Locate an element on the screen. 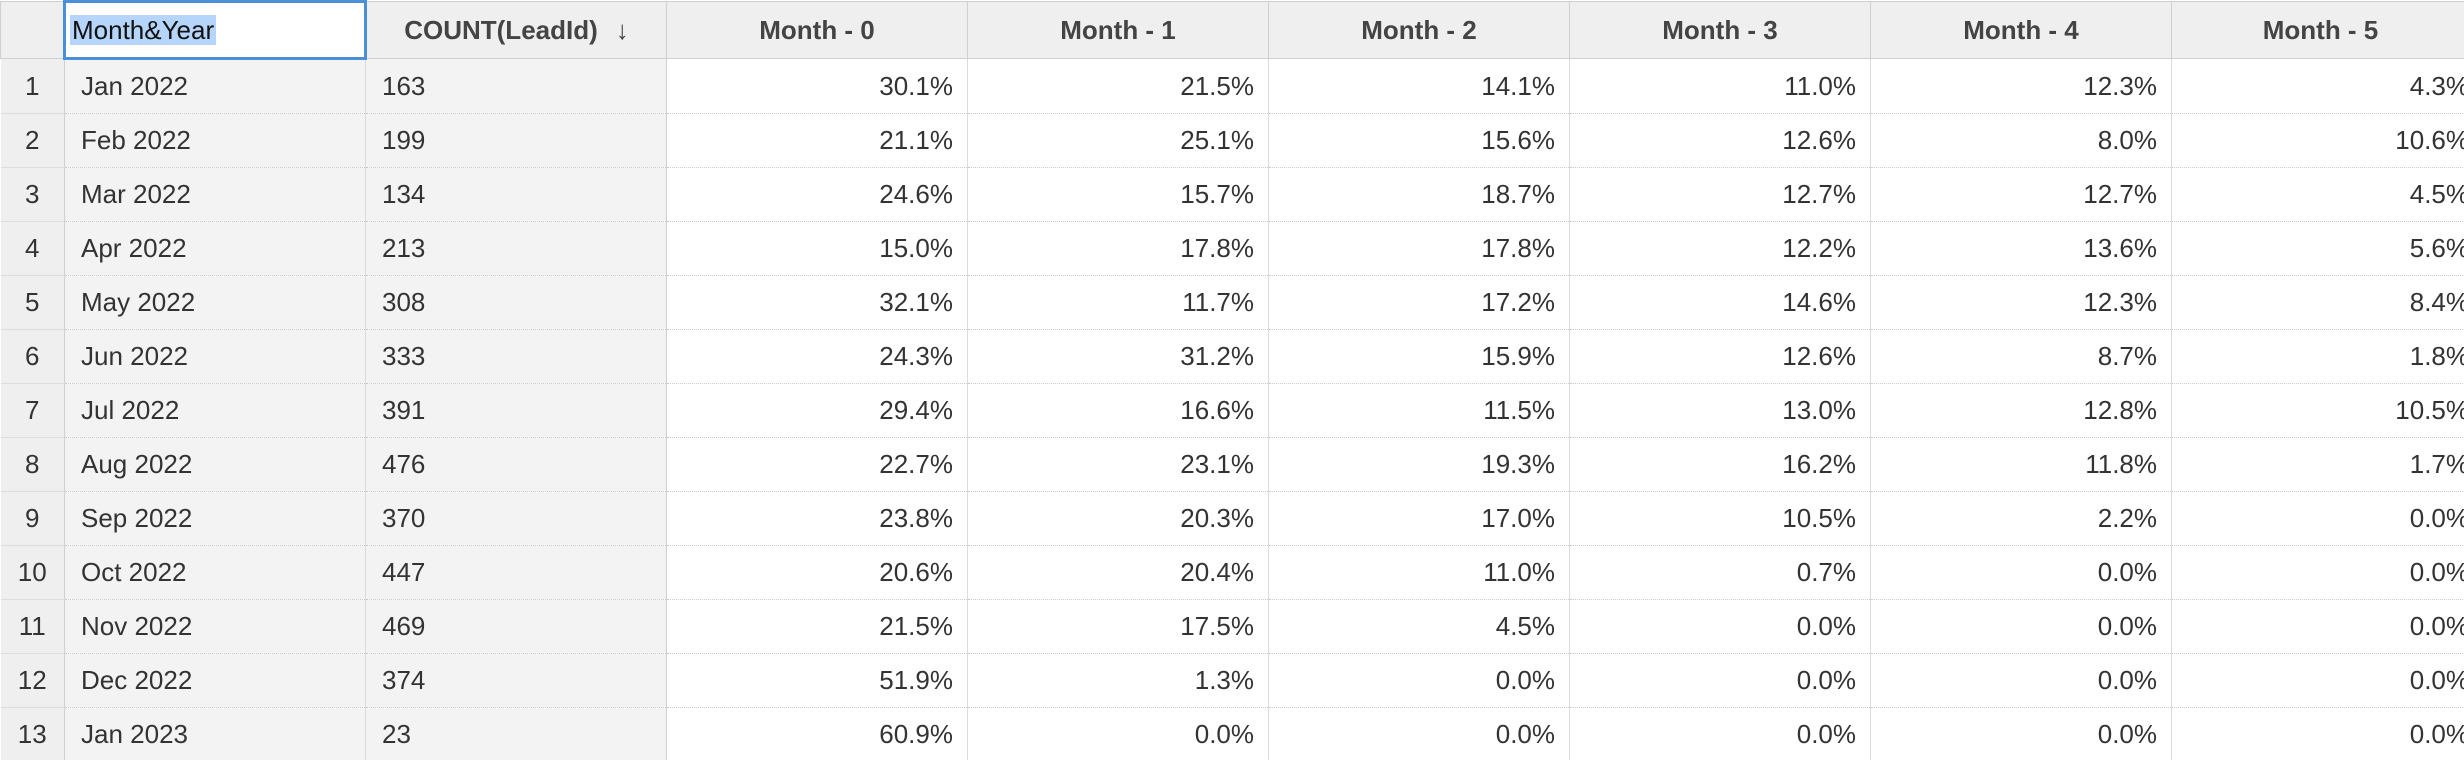 This screenshot has width=2464, height=780. cell-month-1: 15.7% is located at coordinates (1118, 194).